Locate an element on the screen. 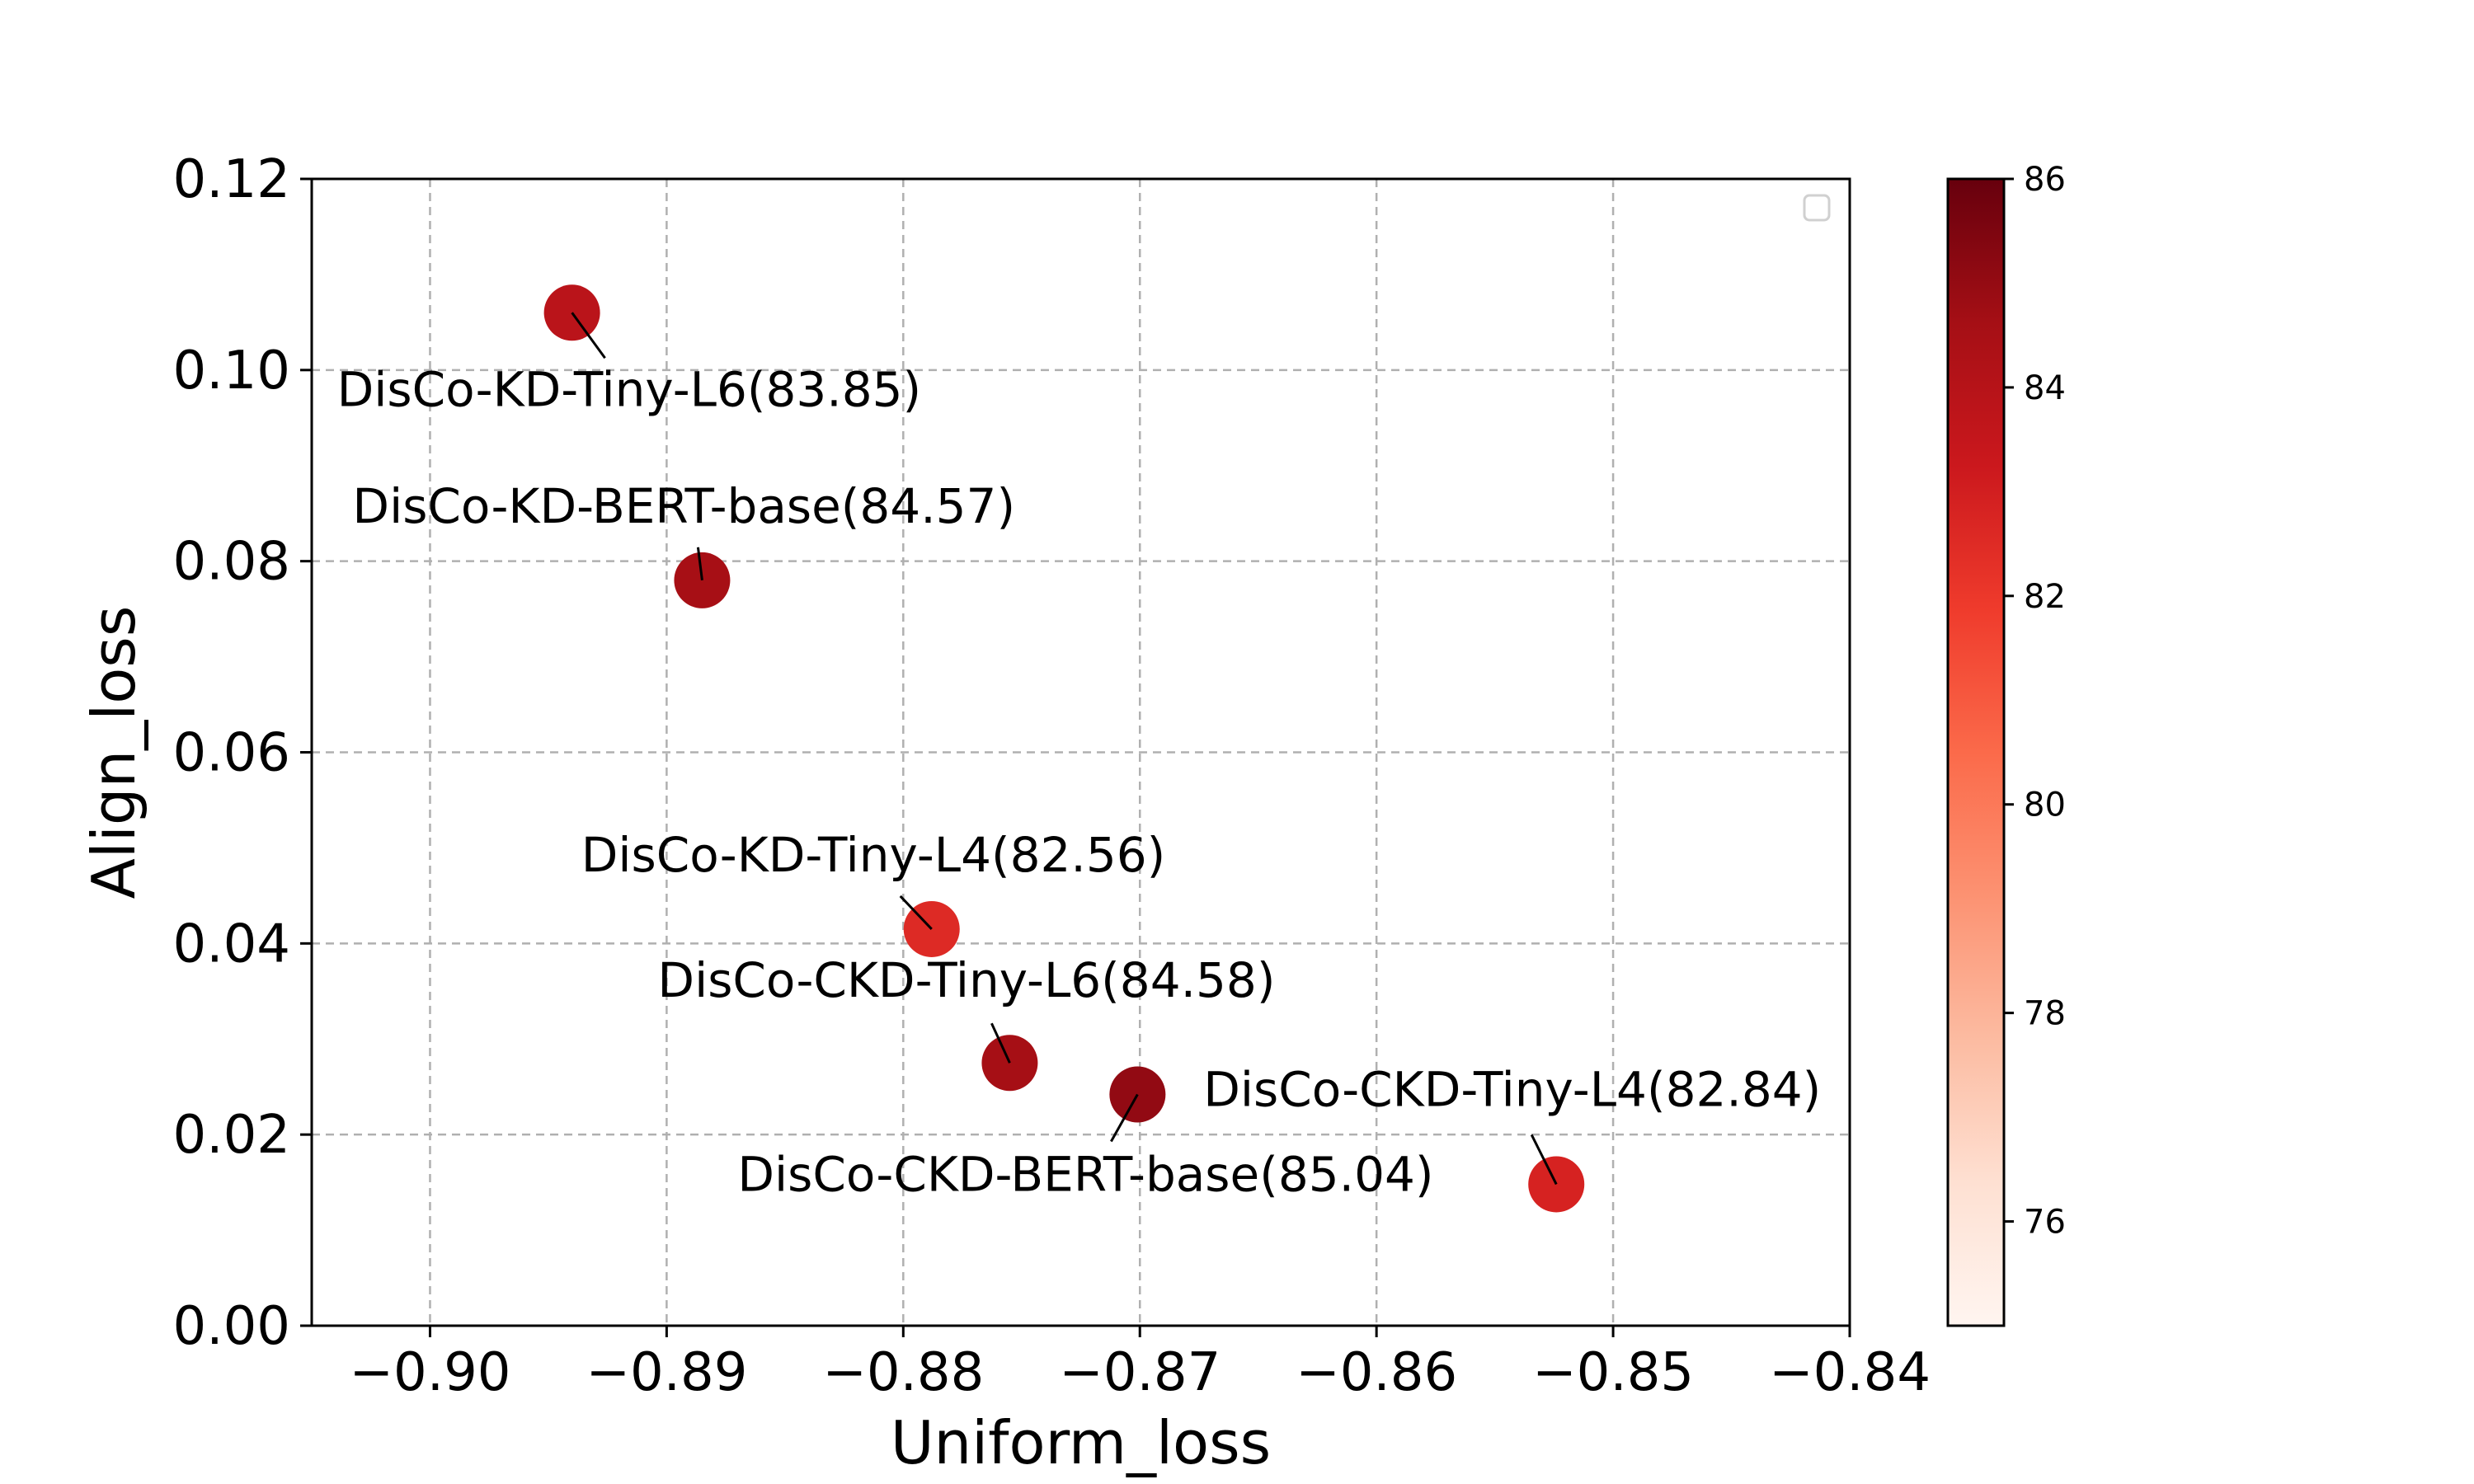 This screenshot has height=1484, width=2474. colorbar-tick-label: 80 is located at coordinates (2045, 805).